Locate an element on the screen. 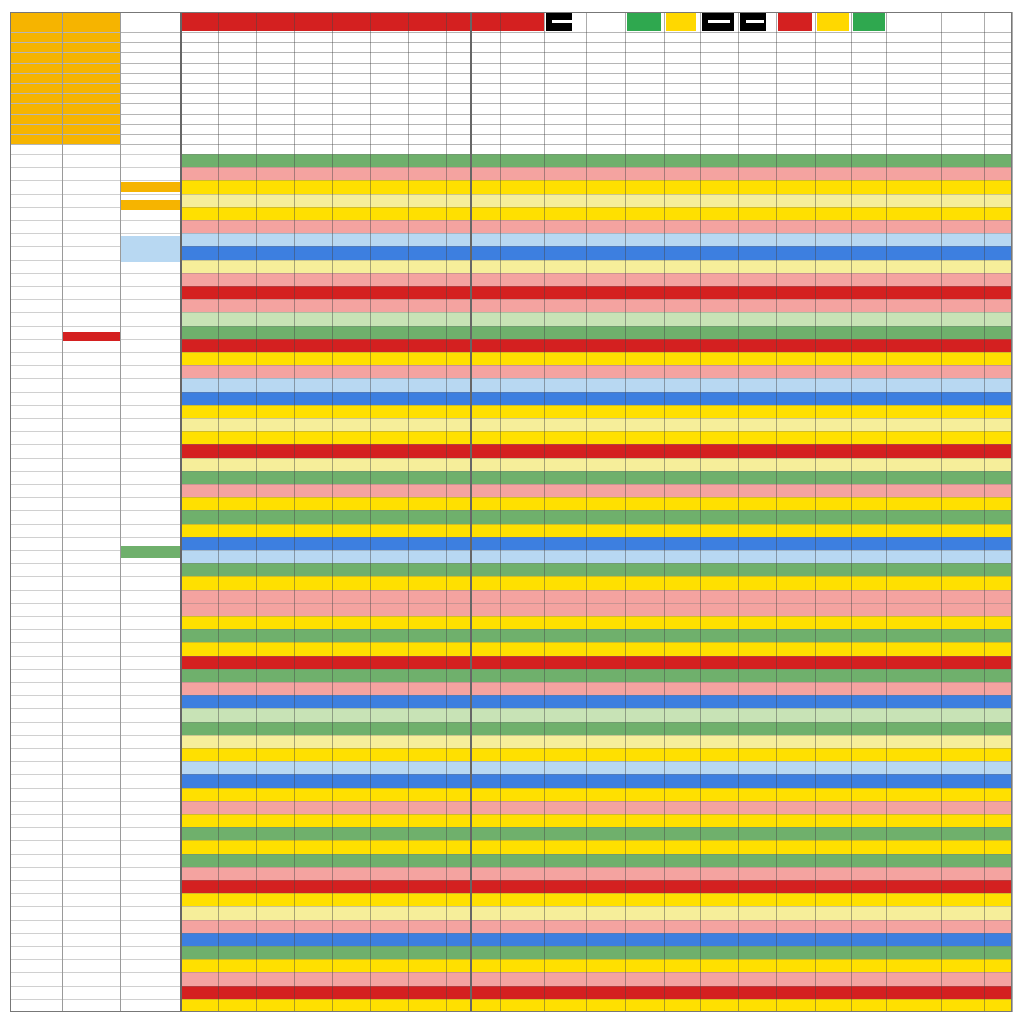 This screenshot has height=1024, width=1024. left-header-top is located at coordinates (65, 22).